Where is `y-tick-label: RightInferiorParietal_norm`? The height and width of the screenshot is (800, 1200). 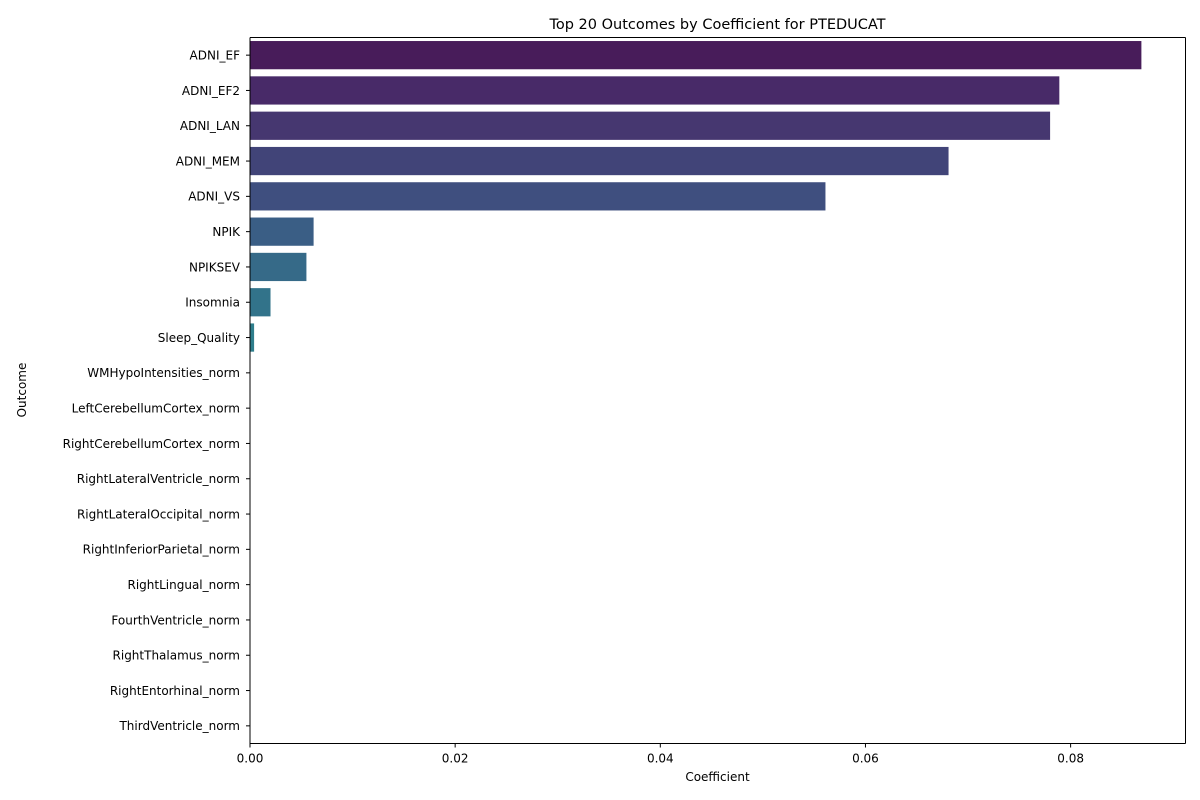
y-tick-label: RightInferiorParietal_norm is located at coordinates (161, 550).